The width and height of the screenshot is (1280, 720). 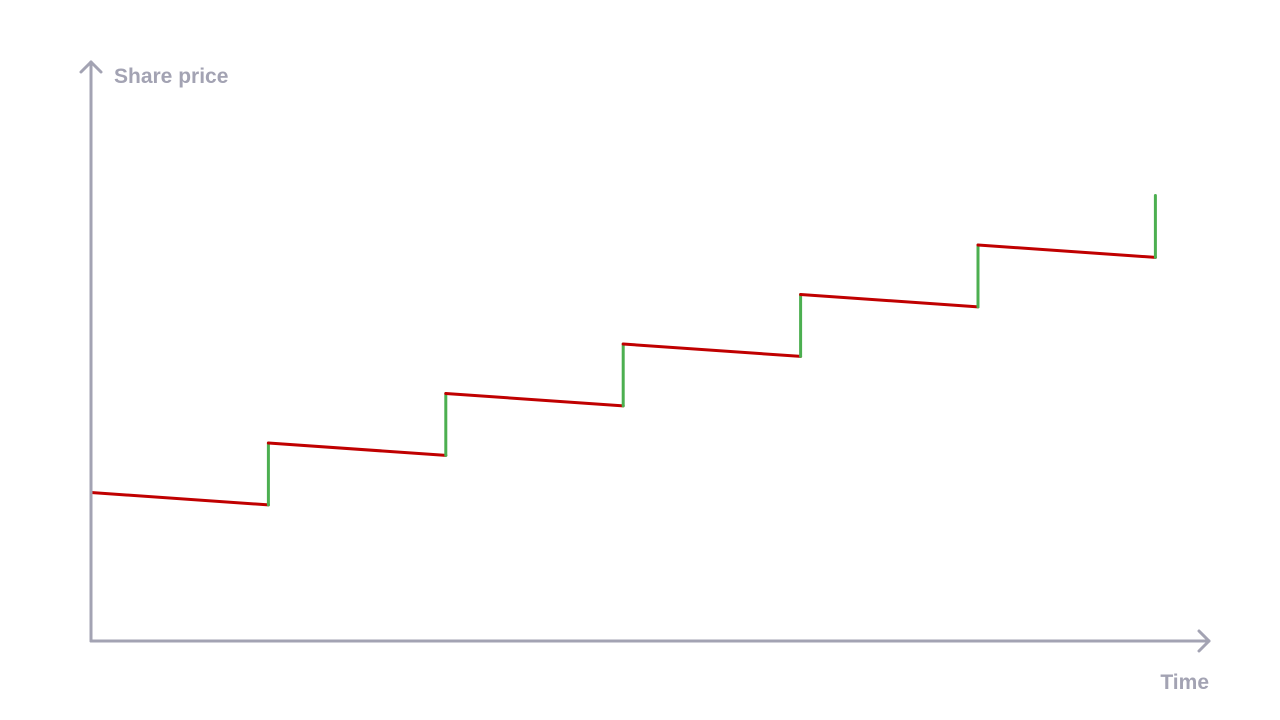 What do you see at coordinates (1184, 682) in the screenshot?
I see `x-axis-label: Time` at bounding box center [1184, 682].